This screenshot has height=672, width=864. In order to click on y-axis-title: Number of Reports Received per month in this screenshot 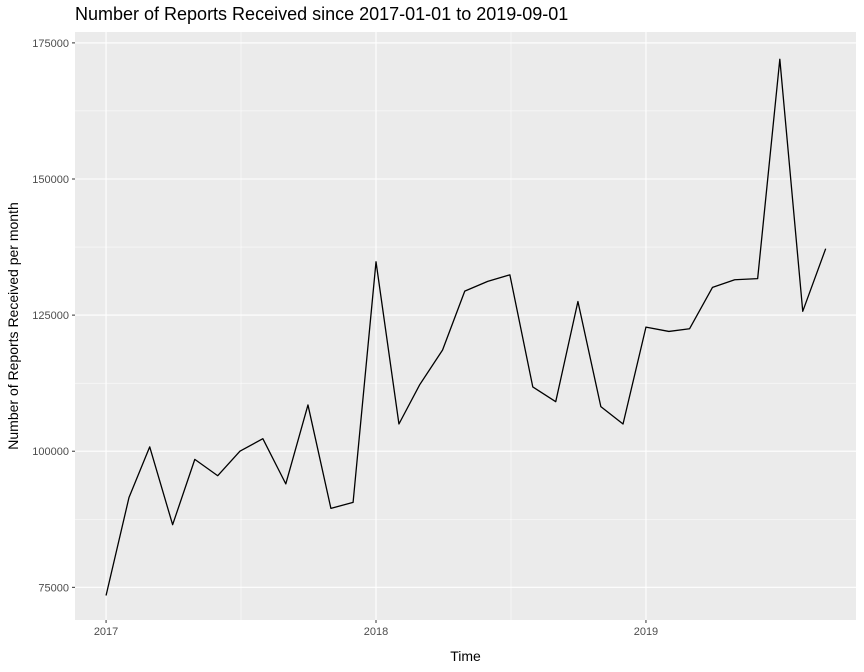, I will do `click(13, 325)`.